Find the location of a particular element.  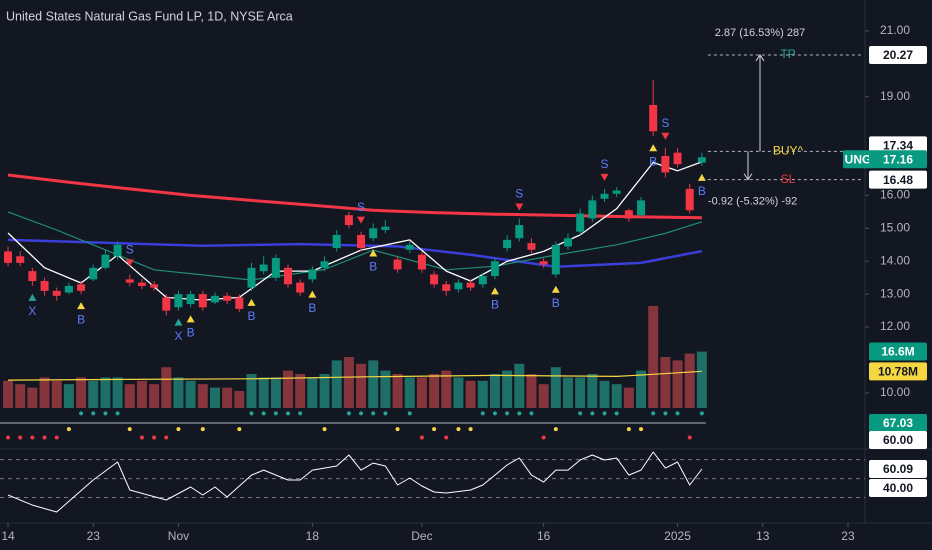

x-tick-label: 13 is located at coordinates (763, 536).